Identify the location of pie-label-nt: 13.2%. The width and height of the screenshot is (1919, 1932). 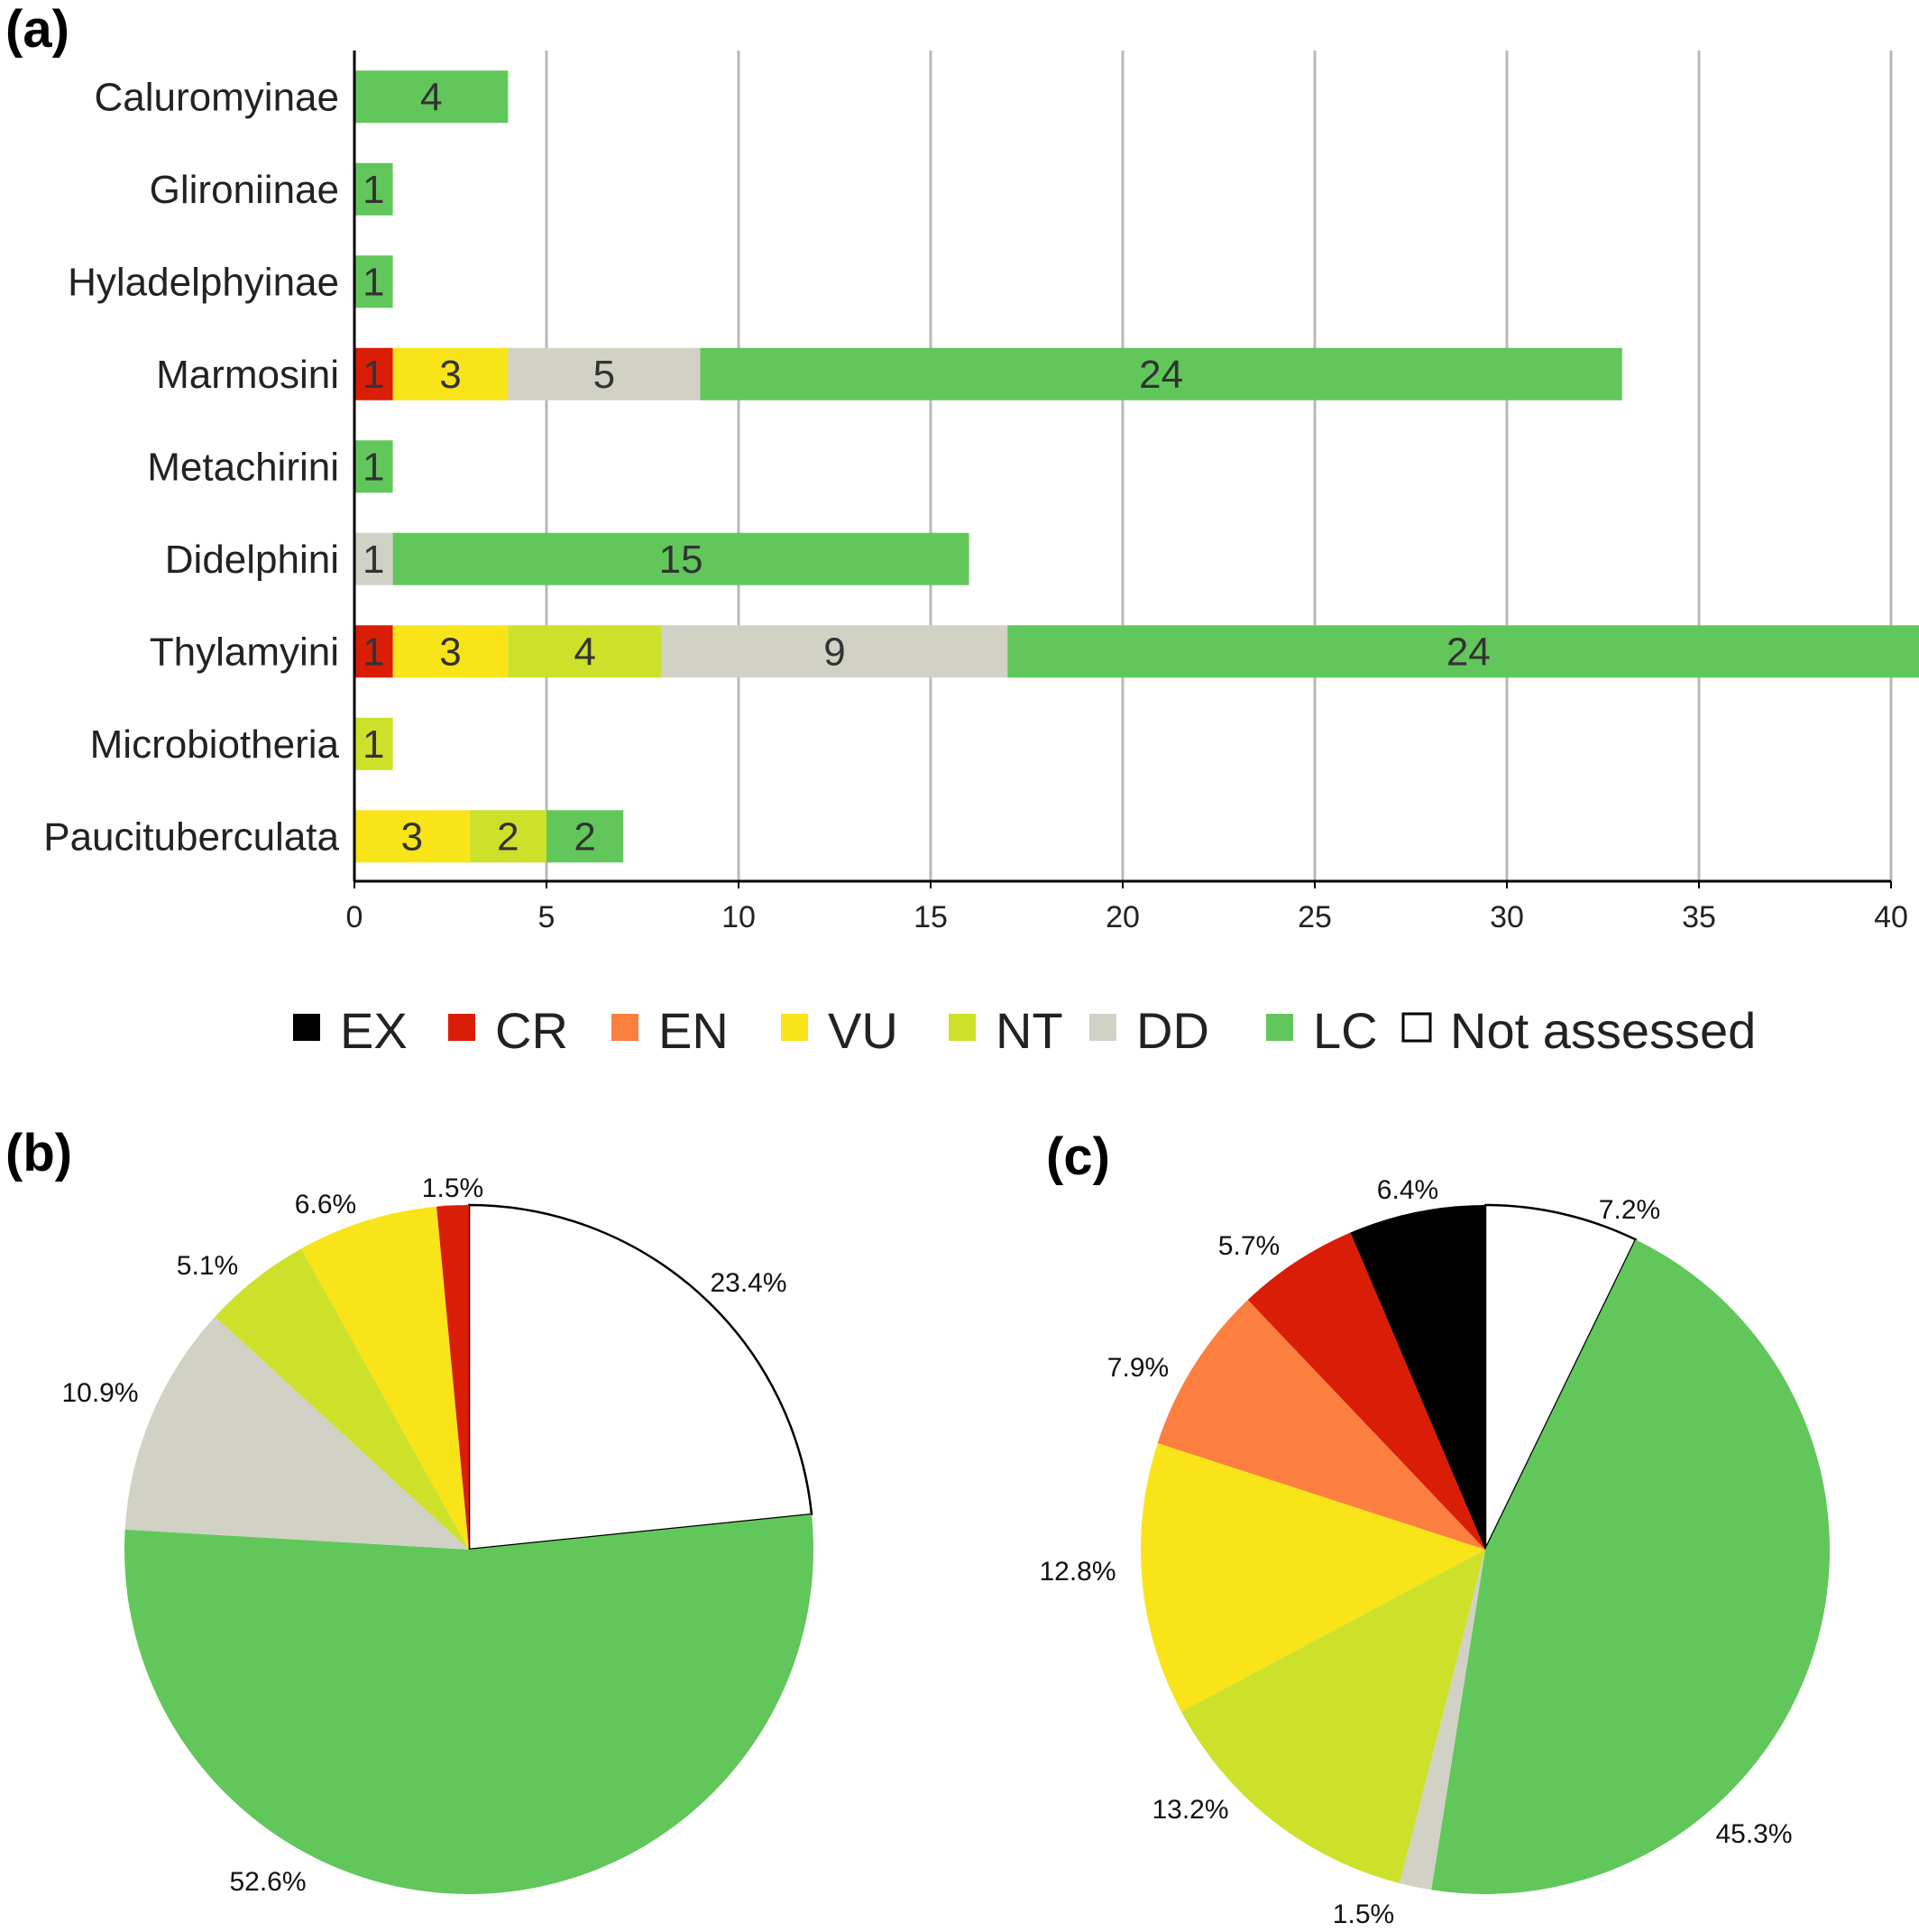
(1190, 1810).